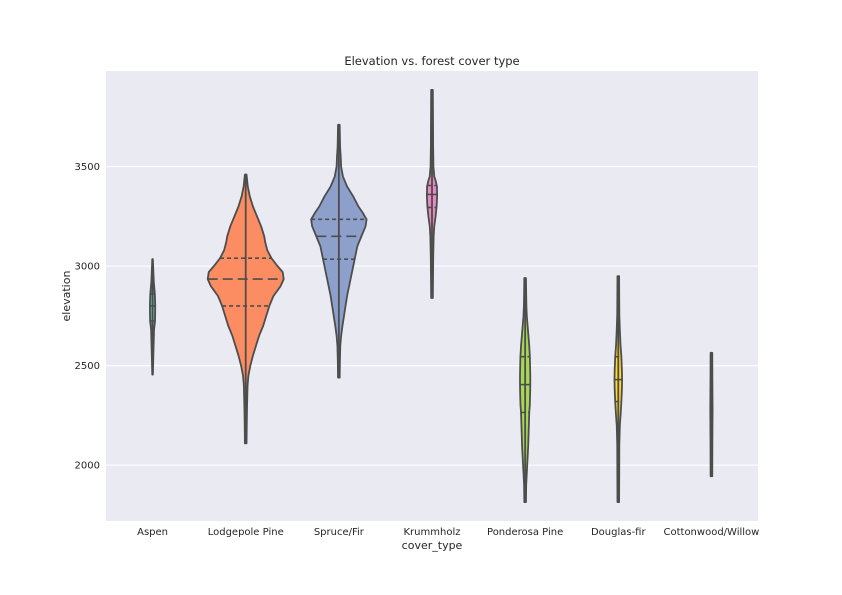  What do you see at coordinates (711, 414) in the screenshot?
I see `violin-cottonwood-willow` at bounding box center [711, 414].